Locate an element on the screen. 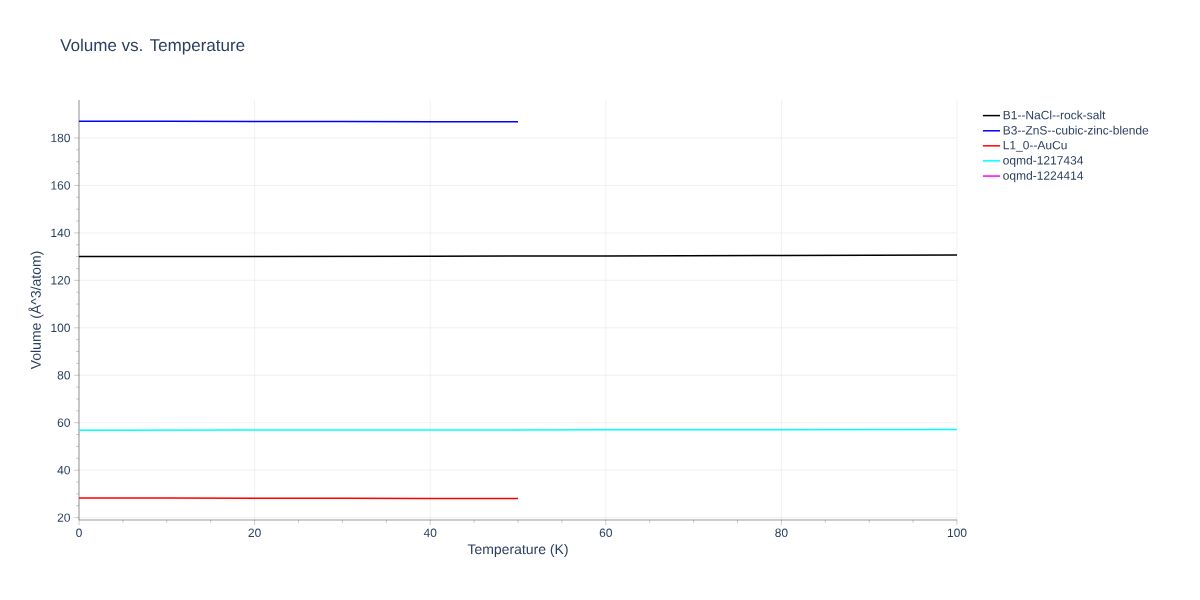 The height and width of the screenshot is (600, 1200). legend-label: oqmd-1224414 is located at coordinates (1043, 176).